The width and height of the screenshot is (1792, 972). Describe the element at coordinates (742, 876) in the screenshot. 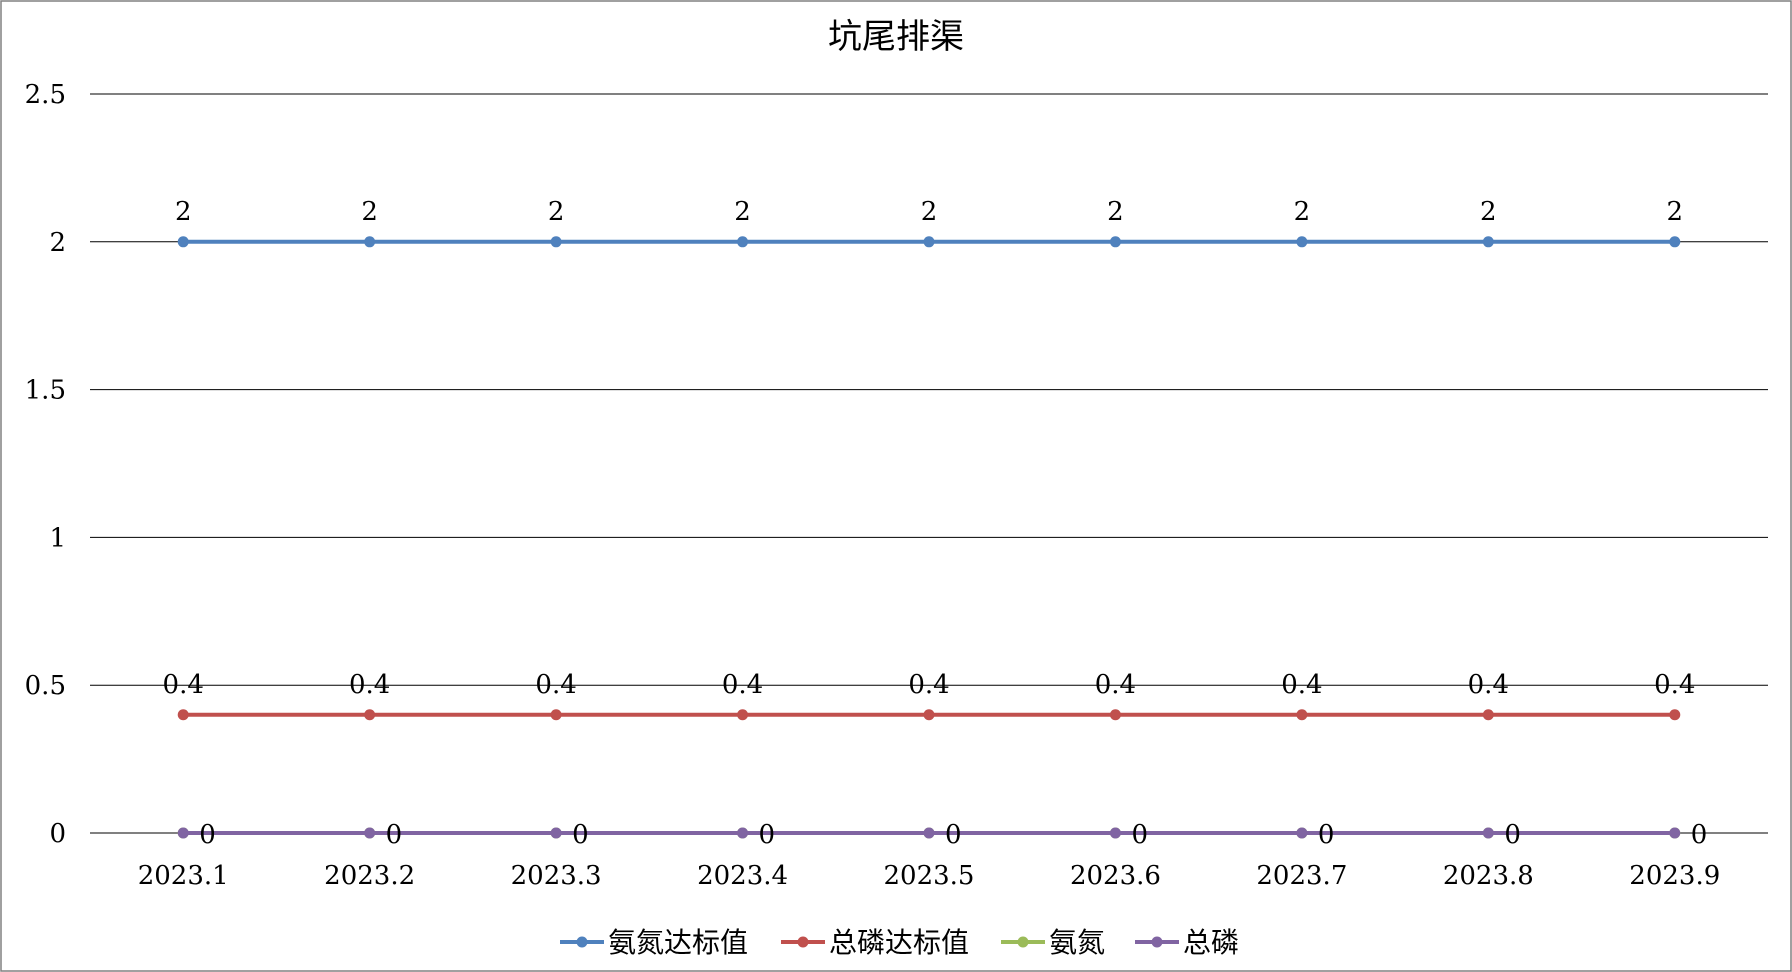

I see `x-tick-label: 2023.4` at that location.